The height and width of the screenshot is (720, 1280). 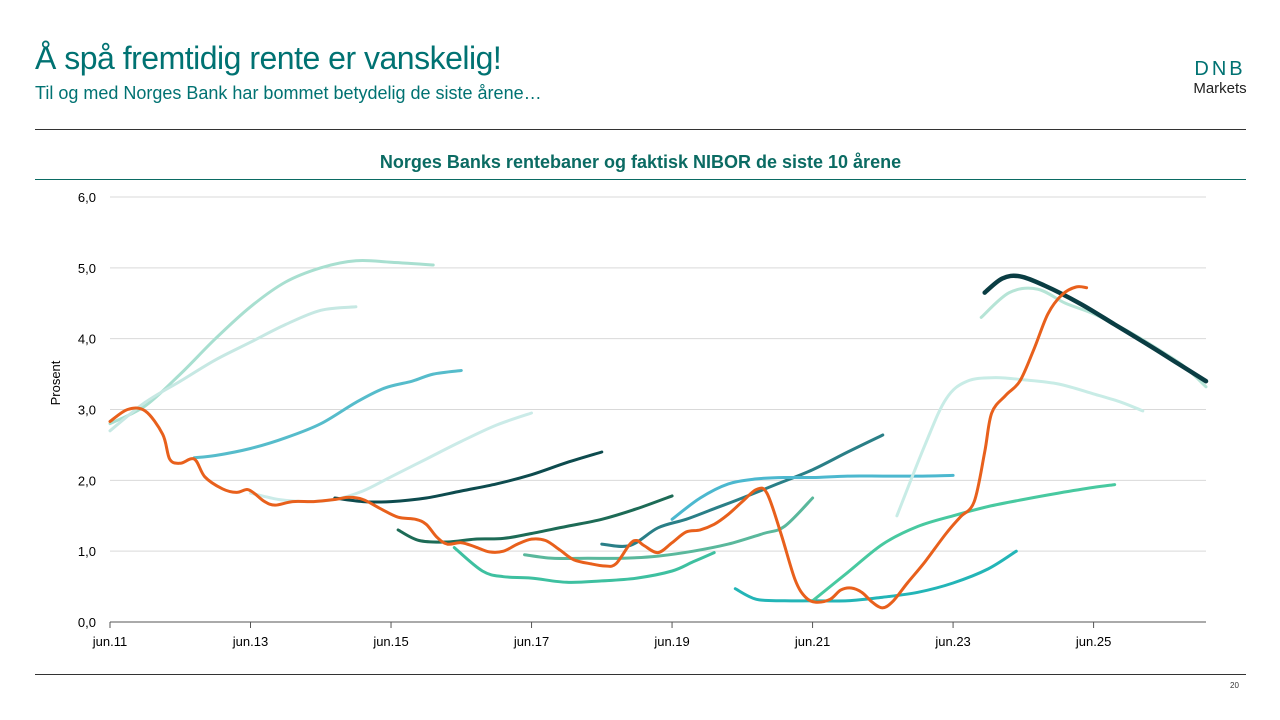 I want to click on x-tick-label: jun.13, so click(x=250, y=641).